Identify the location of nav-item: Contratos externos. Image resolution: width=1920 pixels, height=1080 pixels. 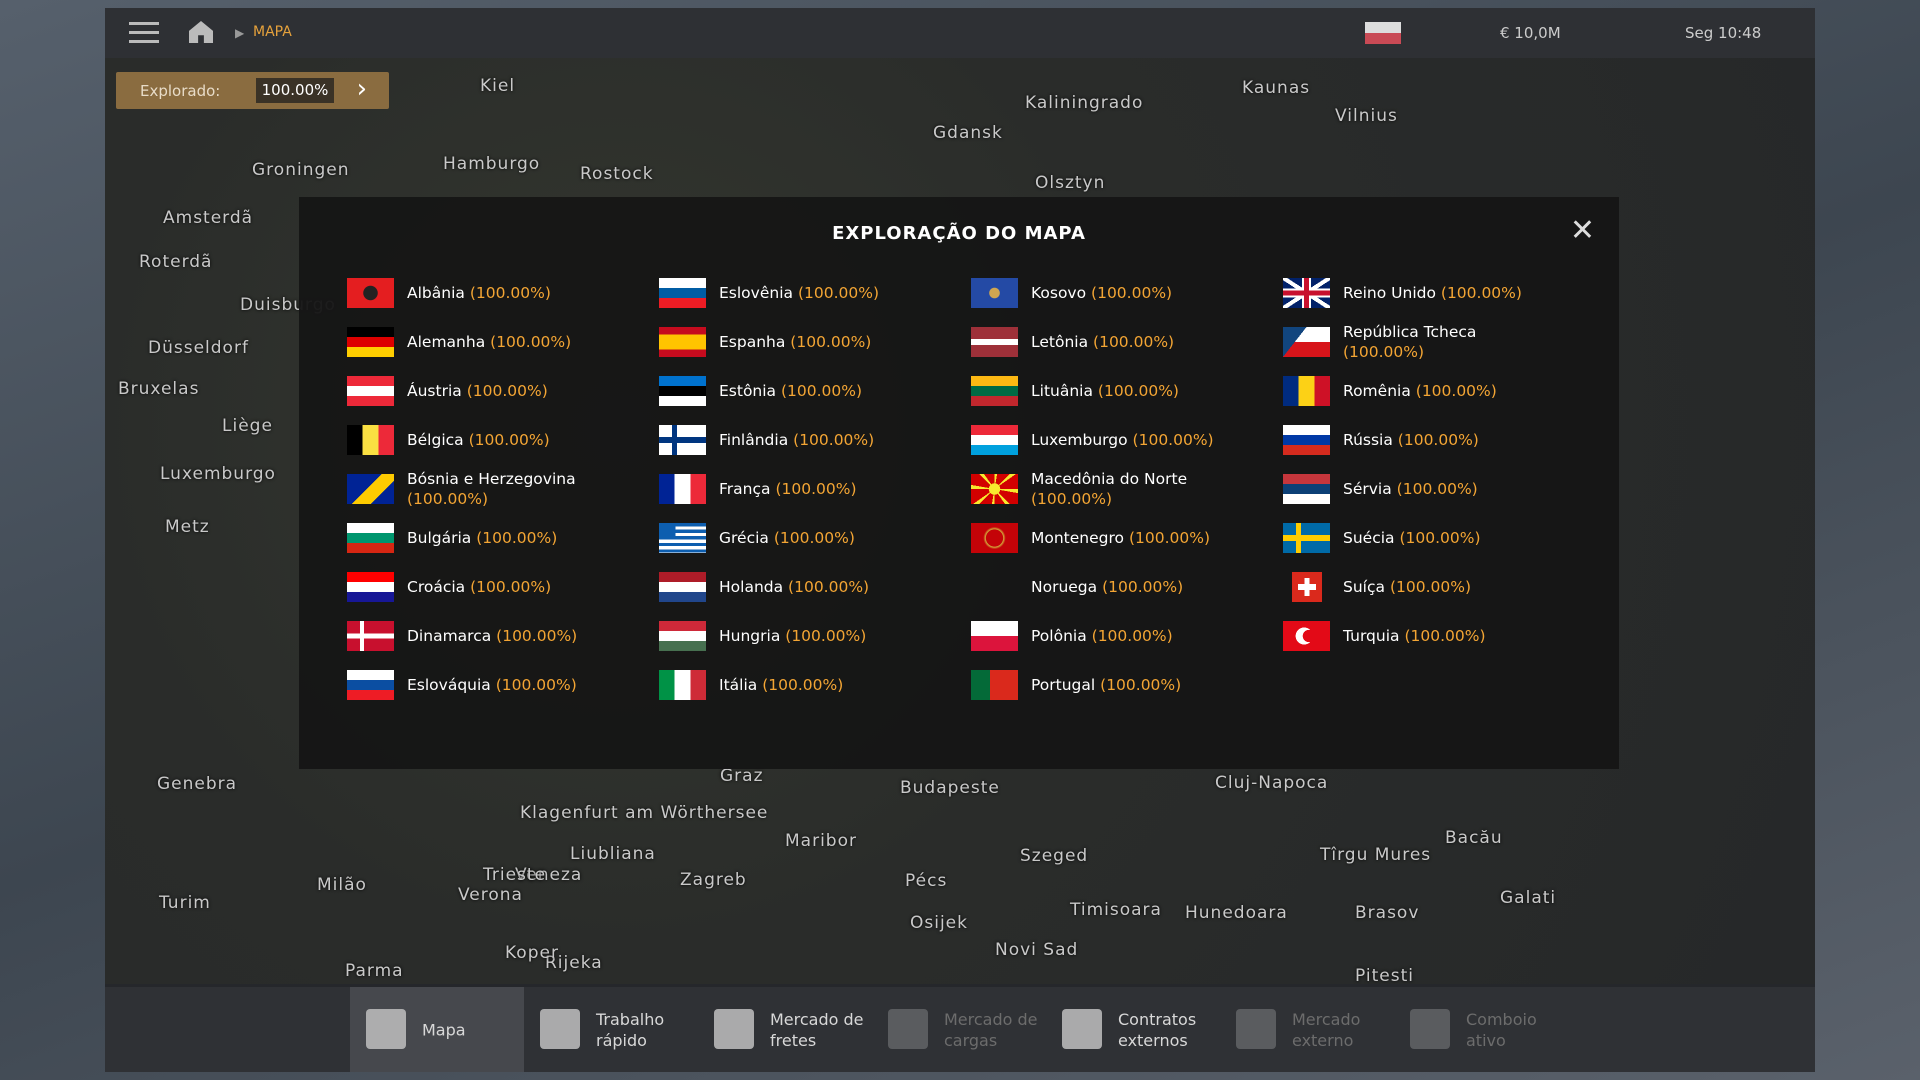
(1133, 1029).